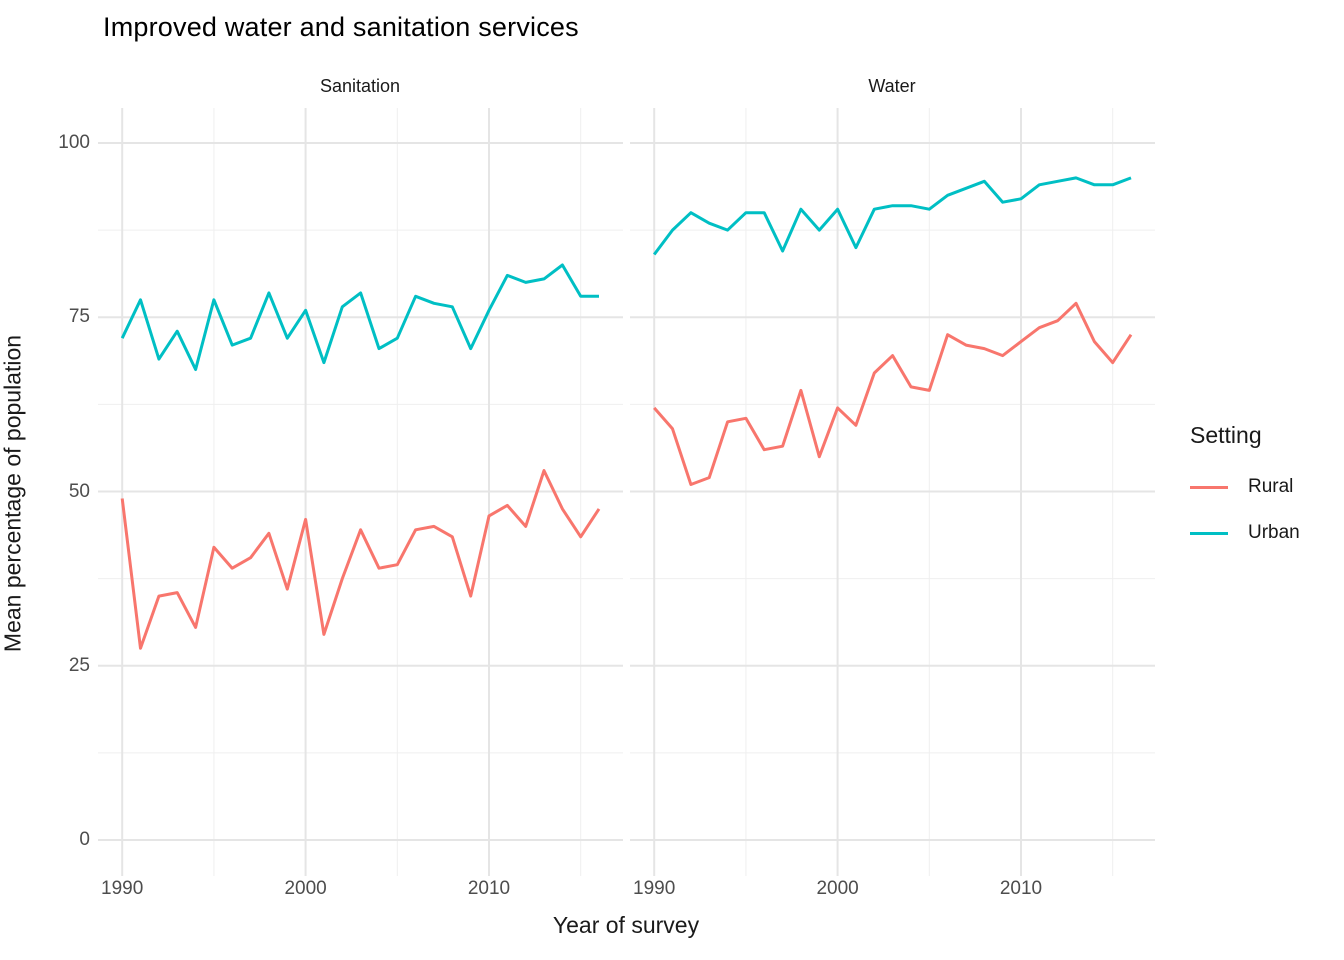 The width and height of the screenshot is (1344, 960). What do you see at coordinates (1226, 435) in the screenshot?
I see `legend-title: Setting` at bounding box center [1226, 435].